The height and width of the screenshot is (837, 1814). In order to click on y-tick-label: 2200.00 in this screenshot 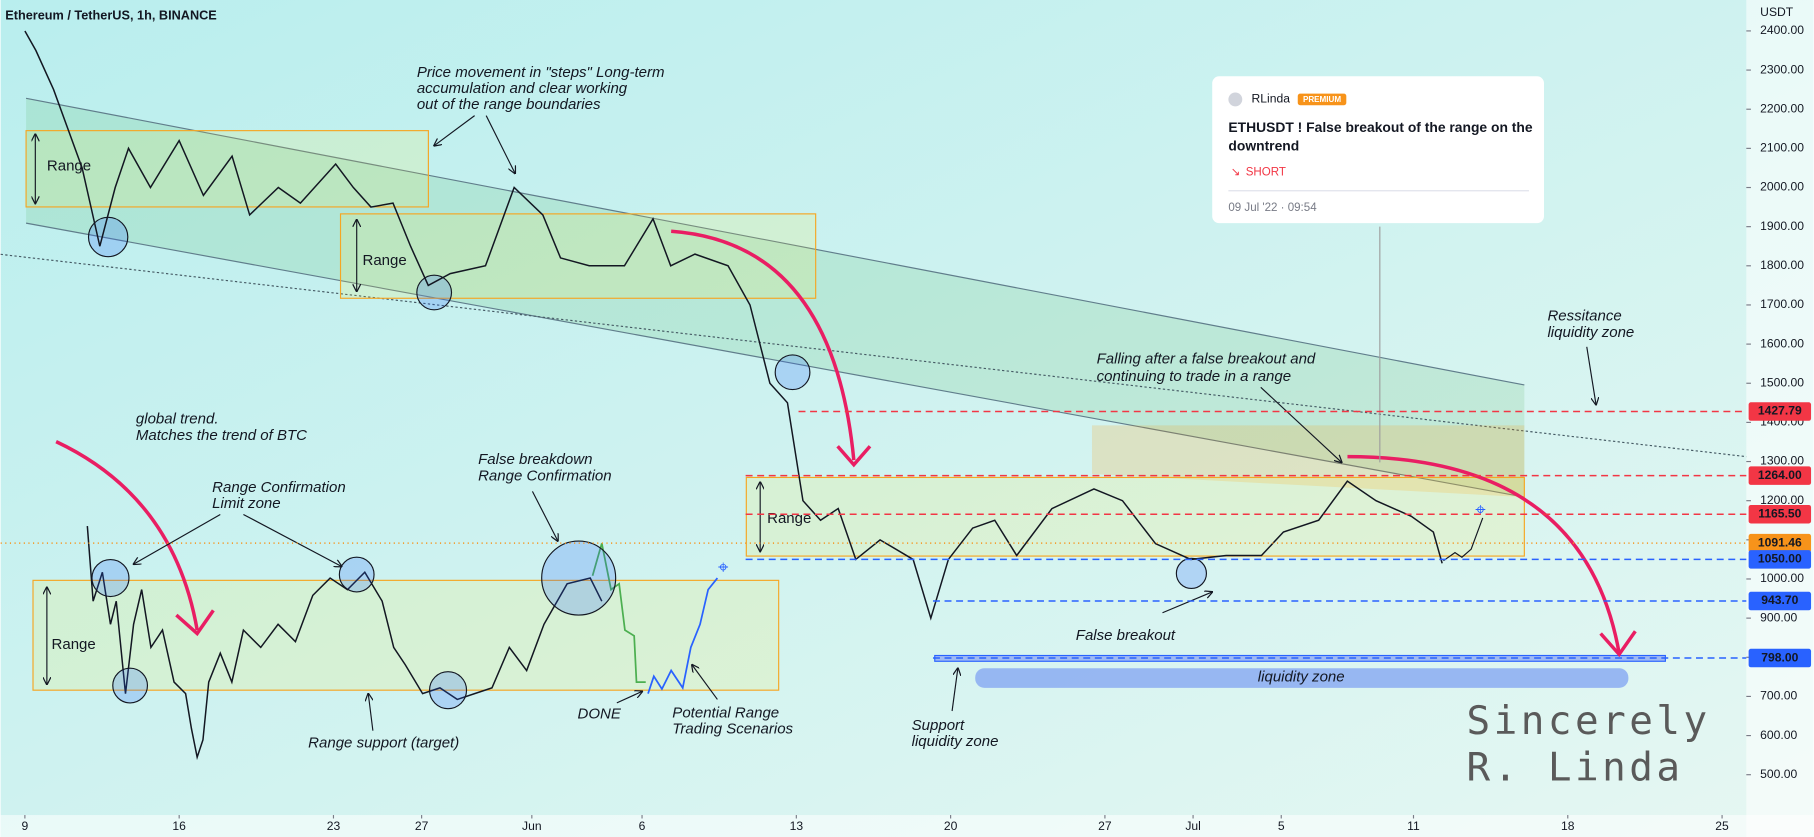, I will do `click(1782, 108)`.